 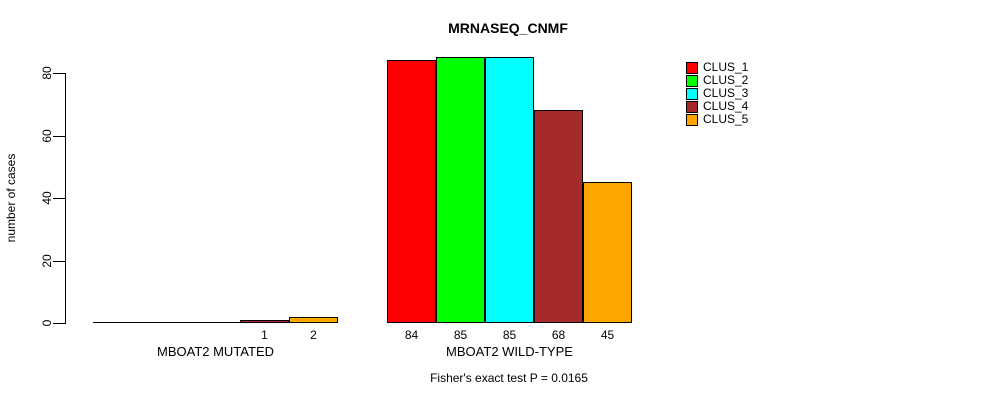 I want to click on legend-item: CLUS_4, so click(x=717, y=106).